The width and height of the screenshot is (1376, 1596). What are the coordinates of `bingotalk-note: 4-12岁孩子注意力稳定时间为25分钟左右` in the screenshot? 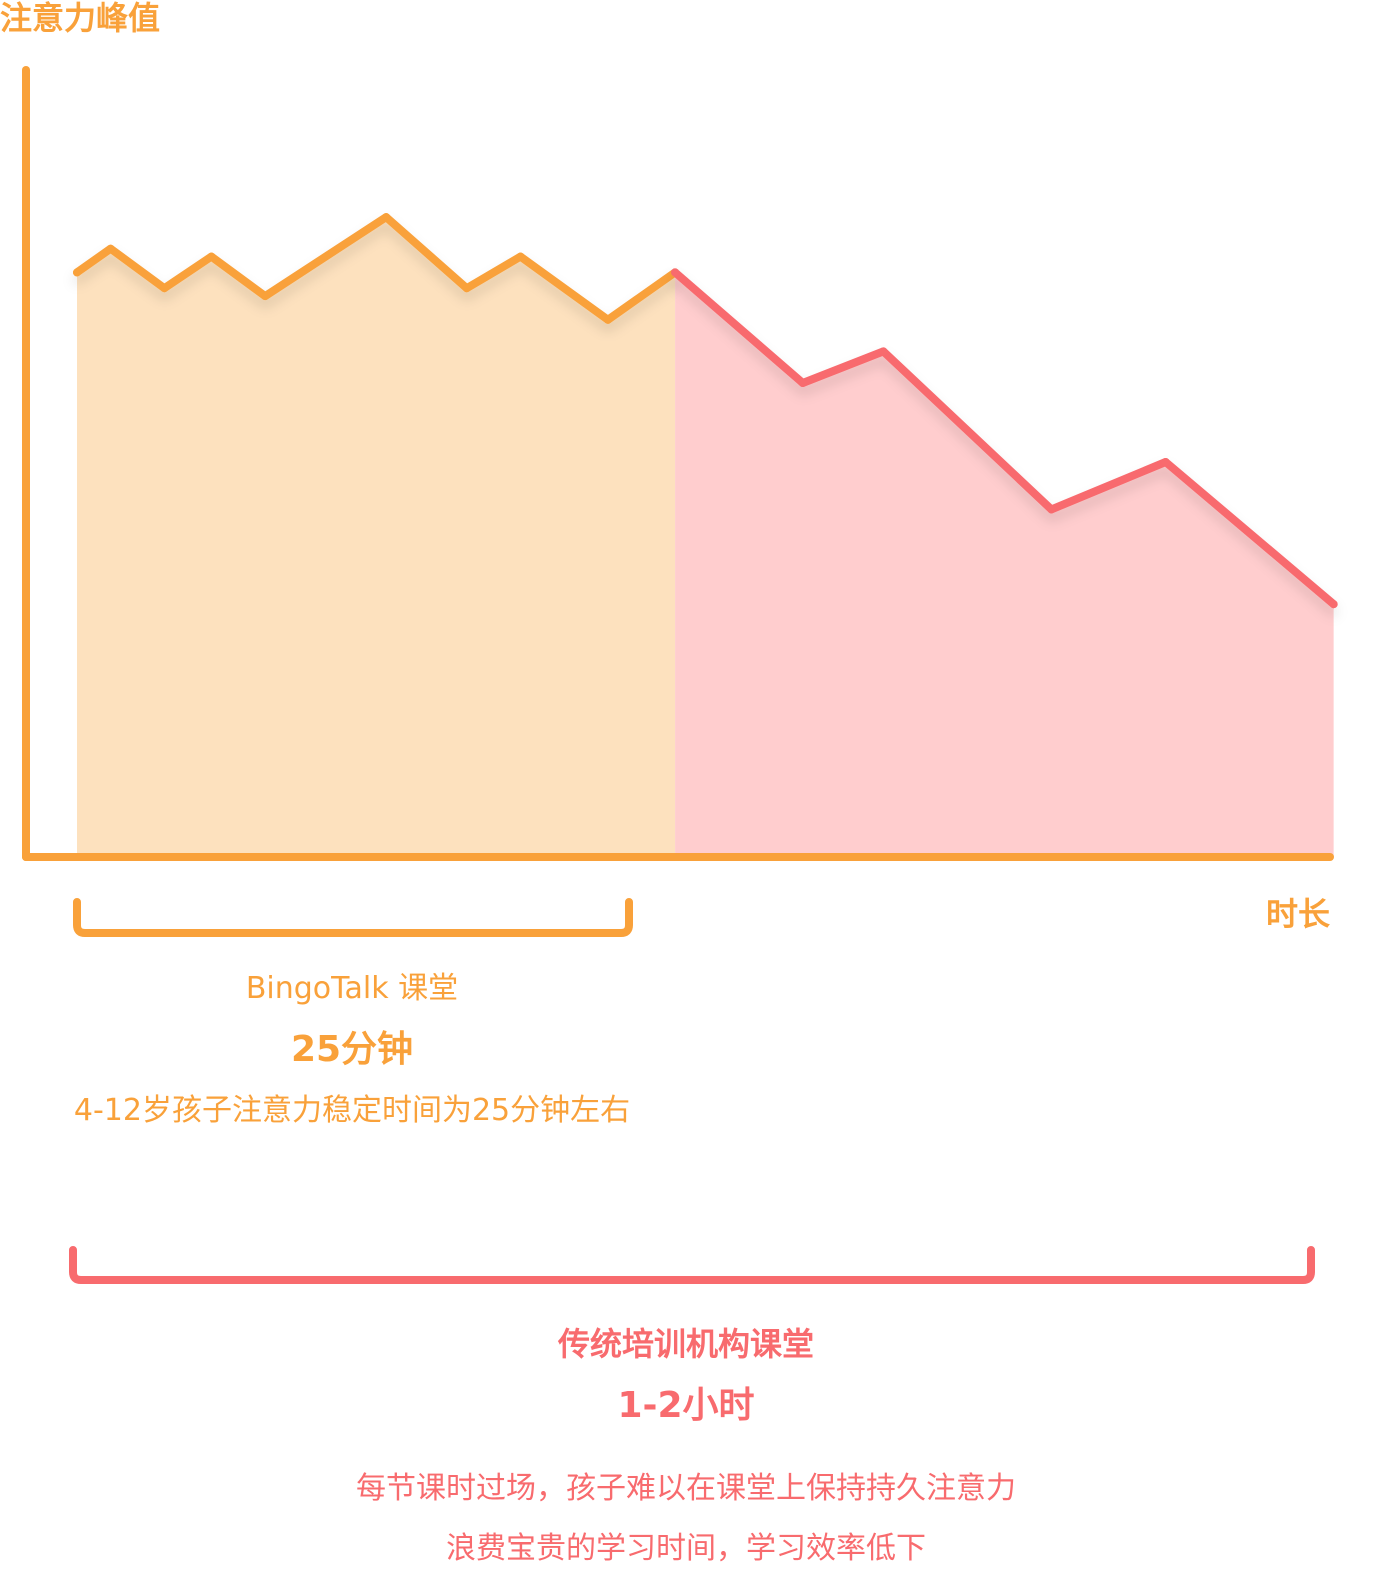 It's located at (352, 1110).